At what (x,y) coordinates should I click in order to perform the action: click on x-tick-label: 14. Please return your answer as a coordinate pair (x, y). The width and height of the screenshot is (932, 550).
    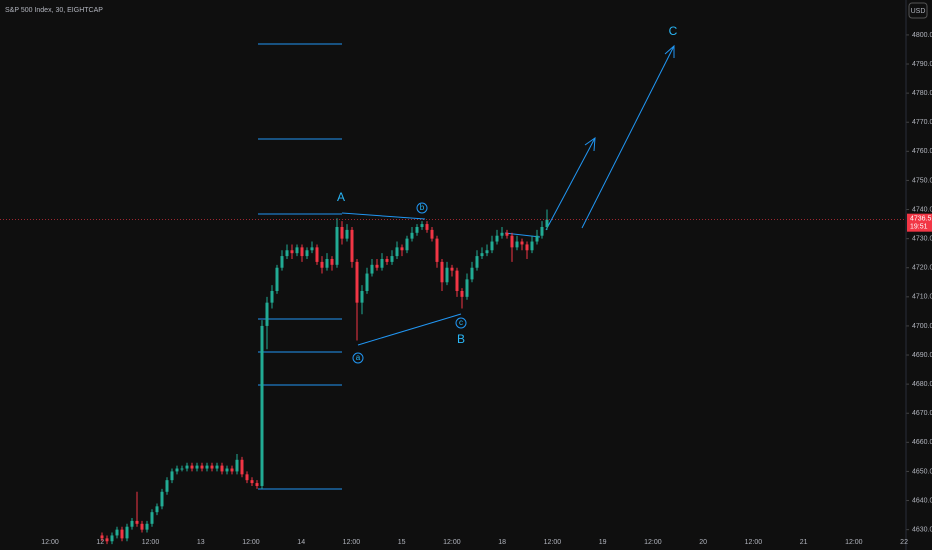
    Looking at the image, I should click on (301, 542).